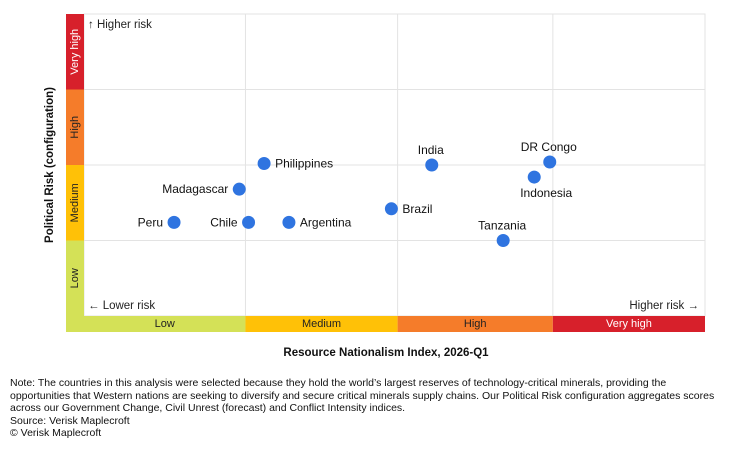  Describe the element at coordinates (224, 222) in the screenshot. I see `point-label-chile: Chile` at that location.